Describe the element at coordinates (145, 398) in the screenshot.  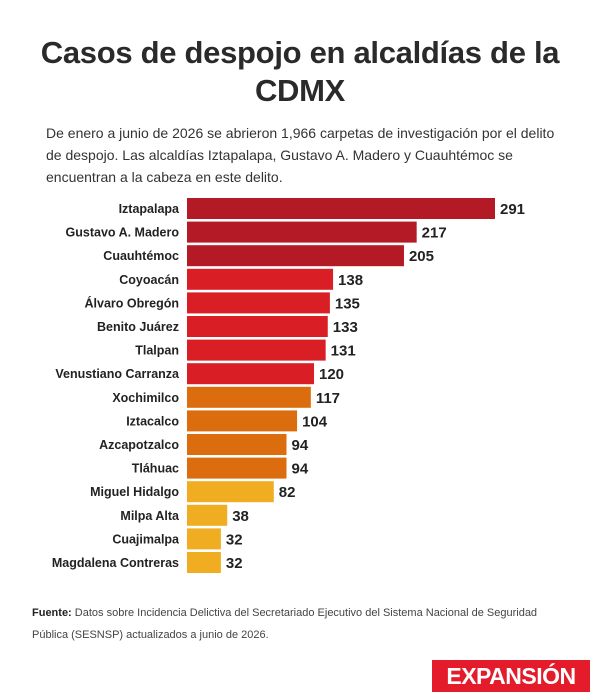
I see `category-label-xochimilco: Xochimilco` at that location.